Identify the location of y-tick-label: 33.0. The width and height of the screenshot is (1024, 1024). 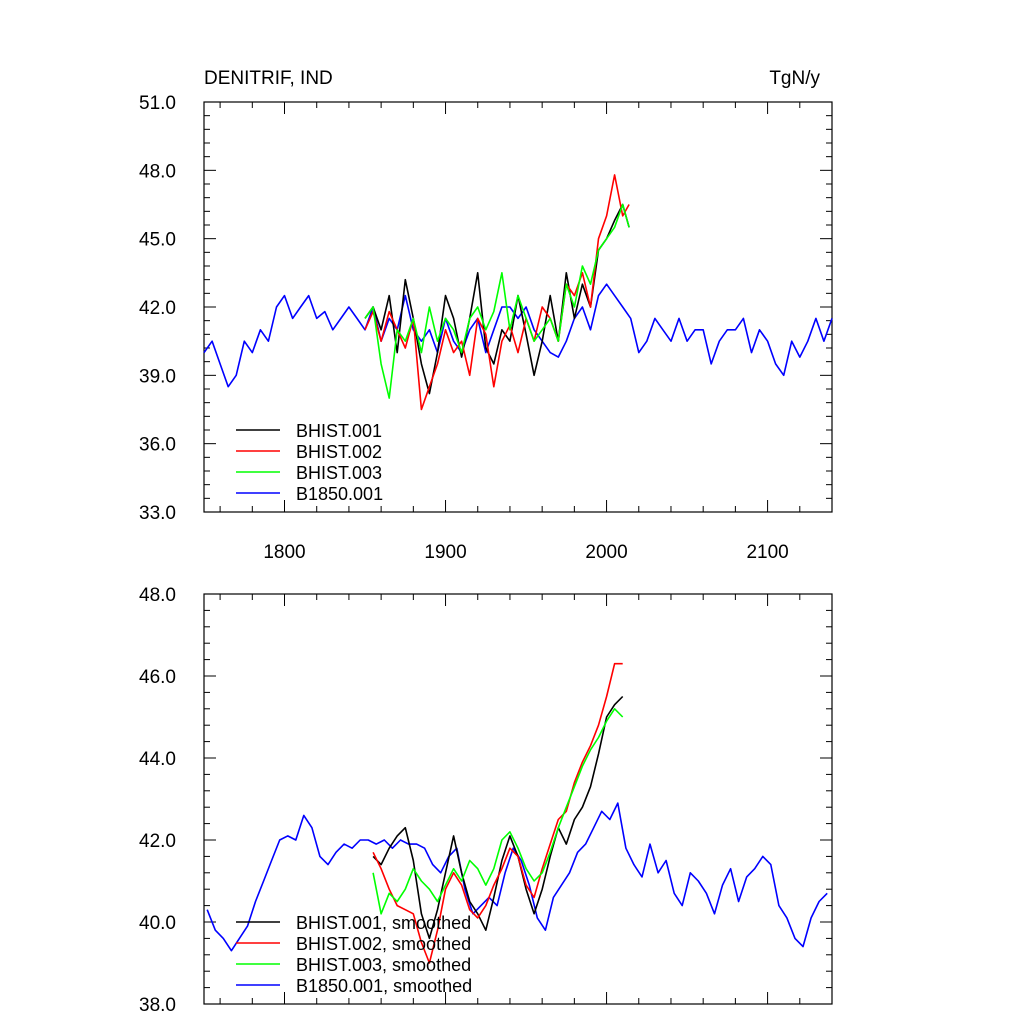
(157, 513).